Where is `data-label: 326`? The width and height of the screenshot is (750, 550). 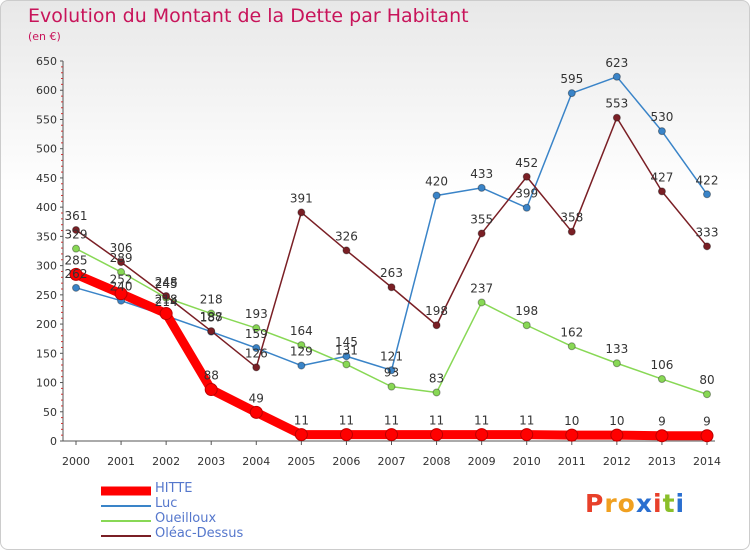
data-label: 326 is located at coordinates (346, 236).